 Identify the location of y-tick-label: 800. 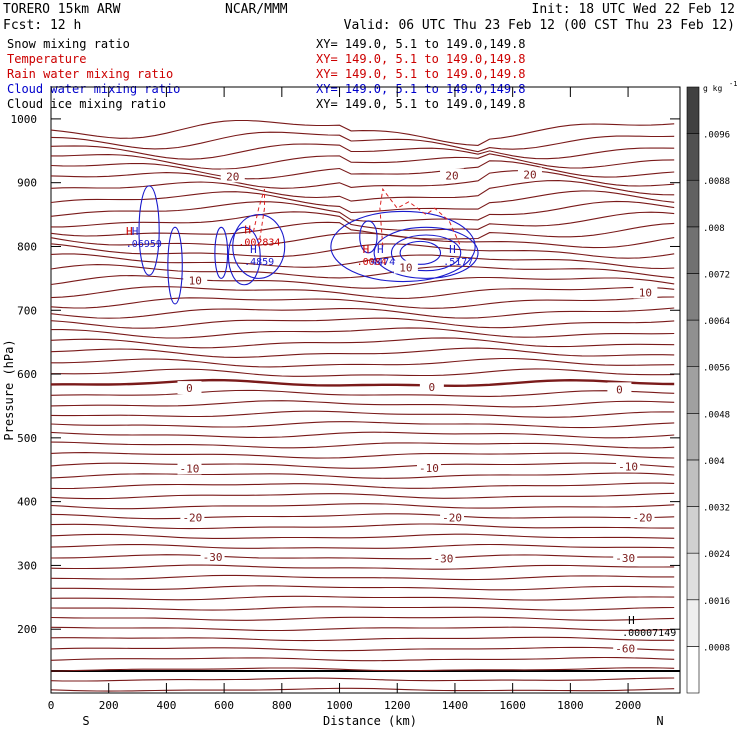
(27, 246).